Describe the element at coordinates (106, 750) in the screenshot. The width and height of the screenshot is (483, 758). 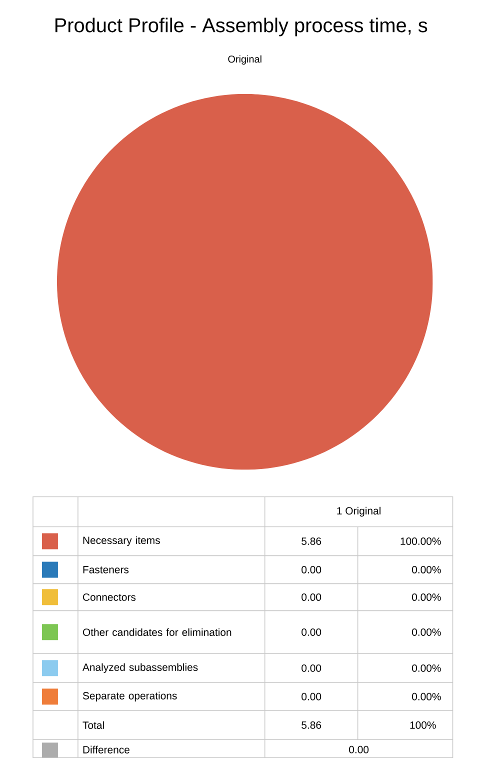
I see `text: Difference` at that location.